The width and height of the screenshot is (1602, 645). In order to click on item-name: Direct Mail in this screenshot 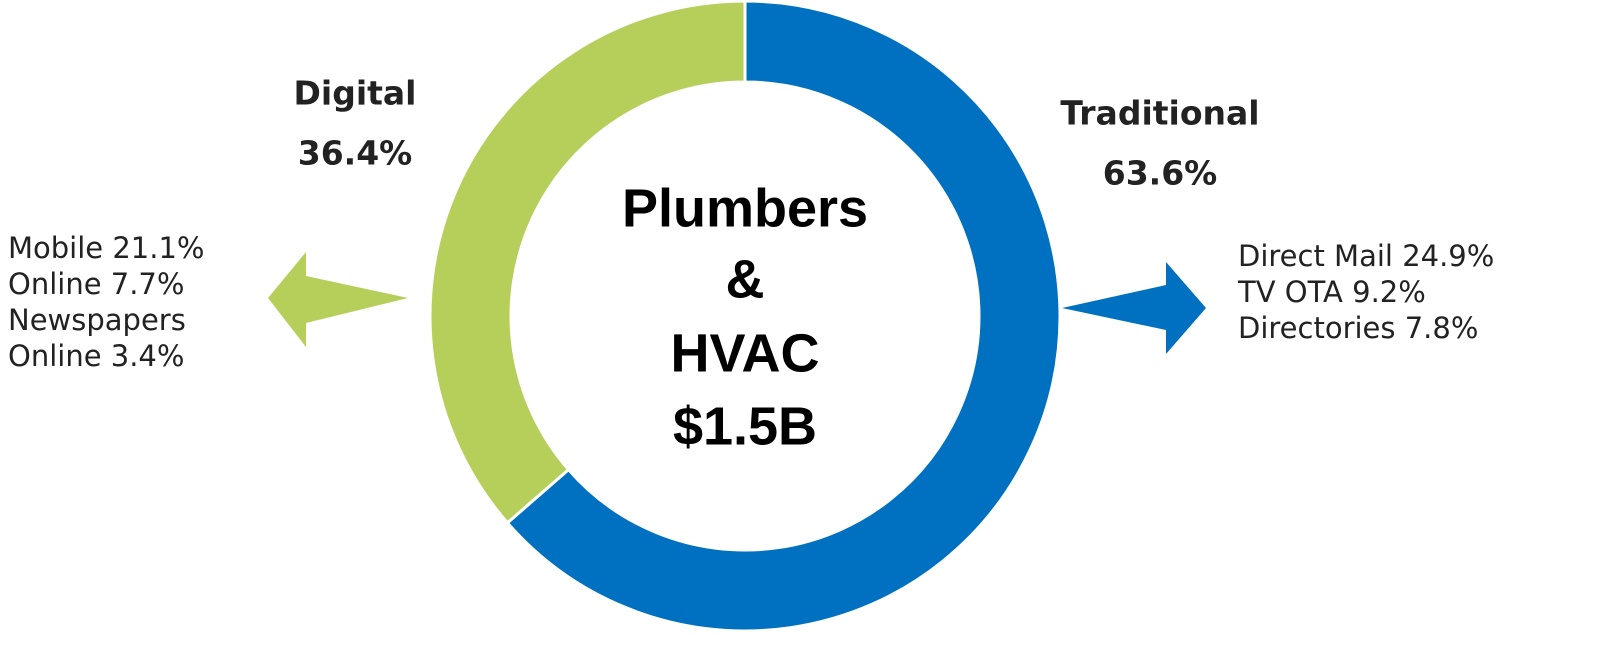, I will do `click(1315, 256)`.